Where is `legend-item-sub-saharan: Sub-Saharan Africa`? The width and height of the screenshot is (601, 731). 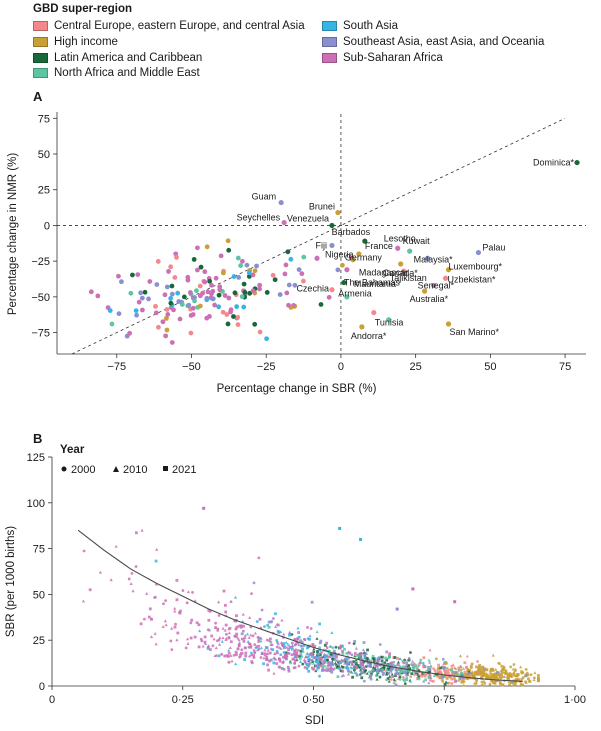 legend-item-sub-saharan: Sub-Saharan Africa is located at coordinates (382, 58).